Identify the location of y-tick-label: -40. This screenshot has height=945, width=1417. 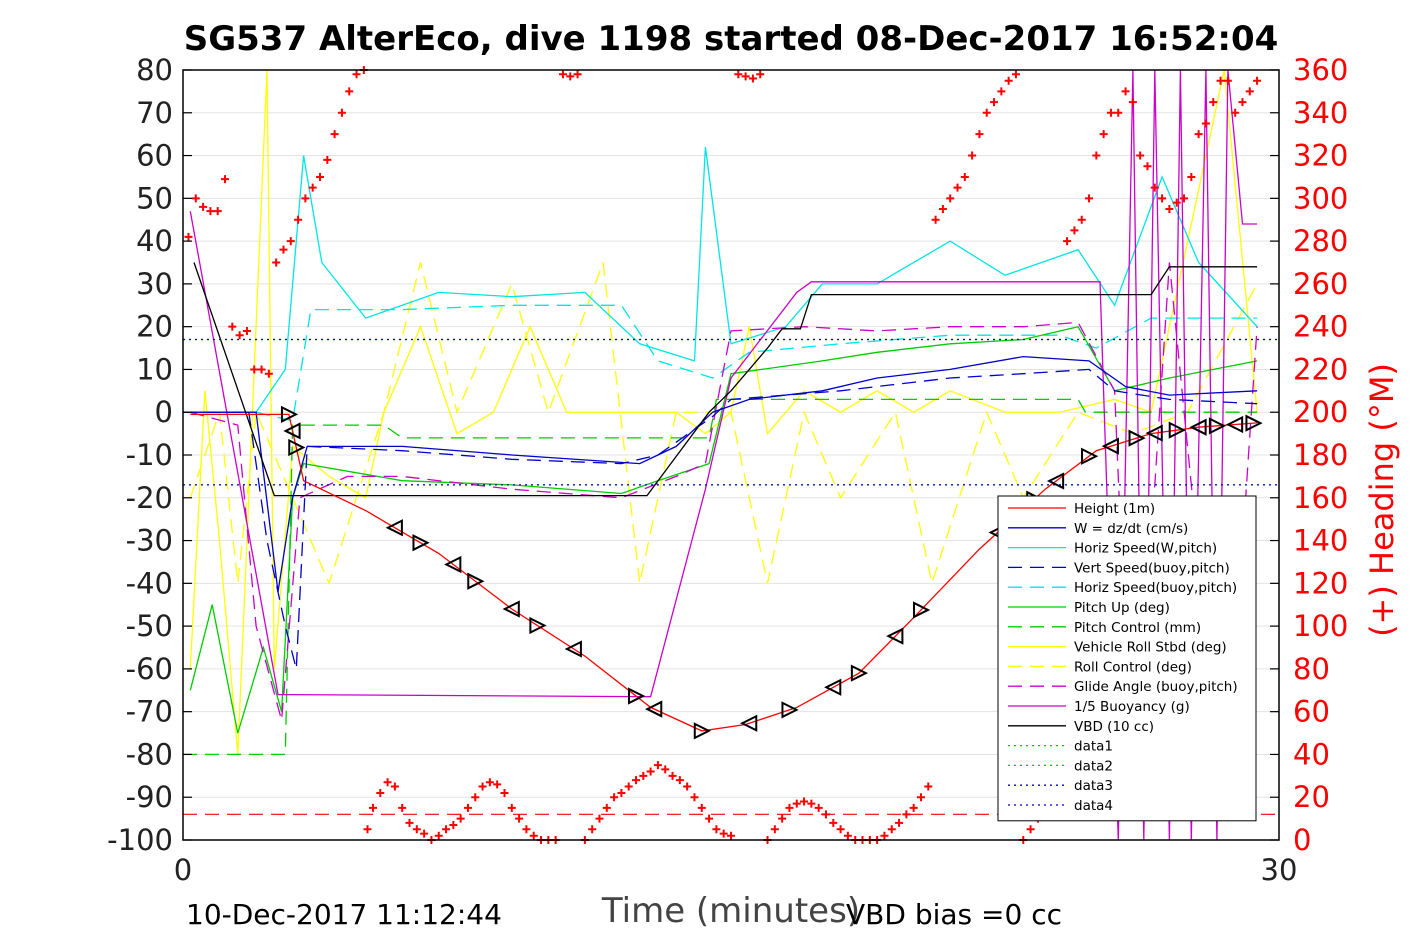
(149, 583).